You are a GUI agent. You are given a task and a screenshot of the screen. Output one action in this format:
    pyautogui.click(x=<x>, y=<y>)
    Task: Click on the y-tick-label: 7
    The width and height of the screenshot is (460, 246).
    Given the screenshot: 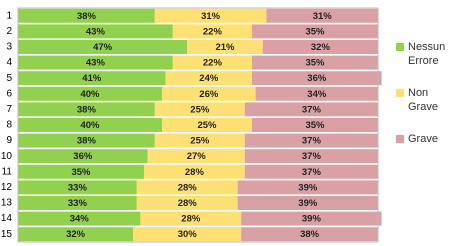 What is the action you would take?
    pyautogui.click(x=9, y=109)
    